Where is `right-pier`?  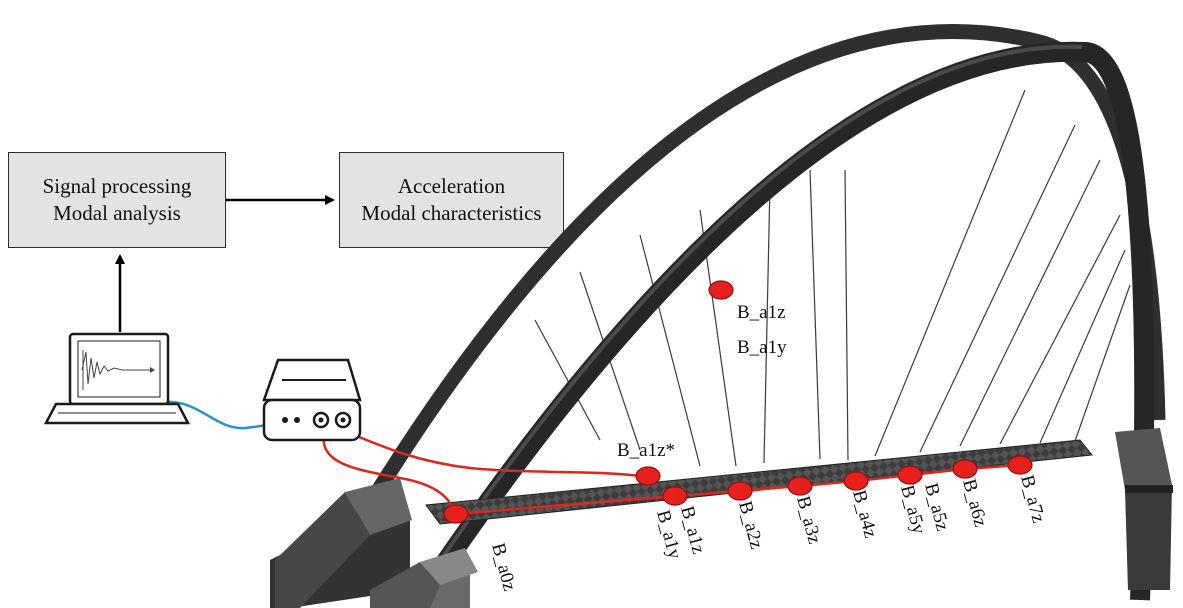 right-pier is located at coordinates (1144, 509).